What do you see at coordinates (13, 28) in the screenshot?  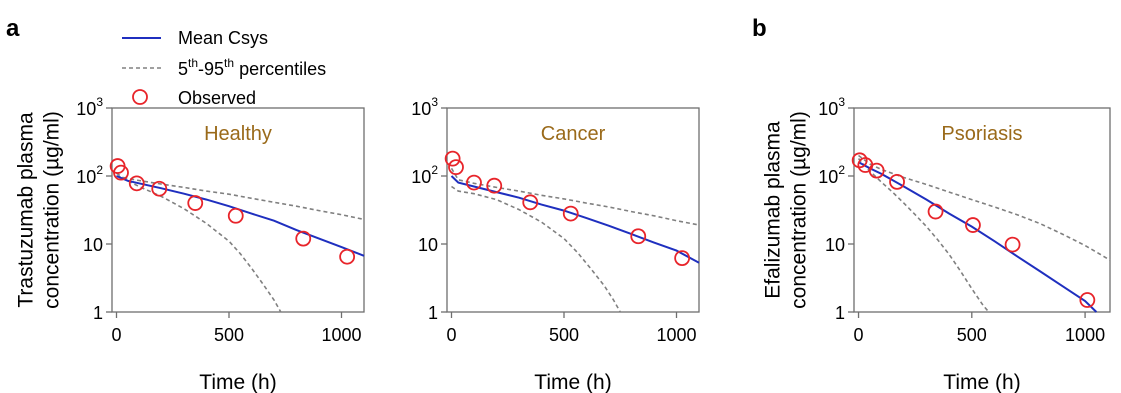 I see `panel-label-a: a` at bounding box center [13, 28].